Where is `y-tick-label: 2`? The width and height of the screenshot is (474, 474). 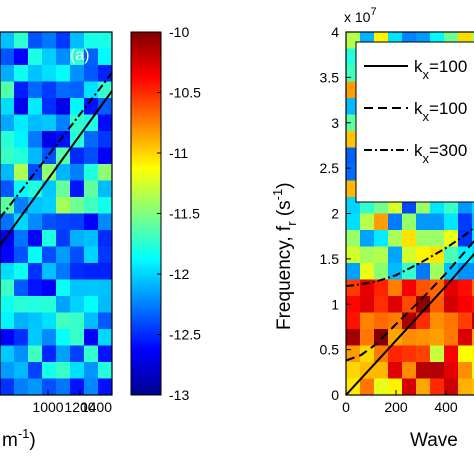
y-tick-label: 2 is located at coordinates (335, 214).